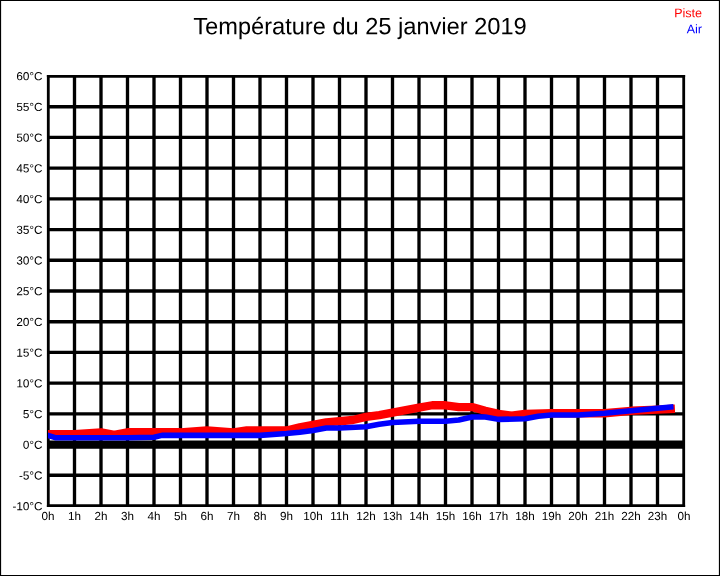 This screenshot has height=576, width=720. I want to click on chart-title: Température du 25 janvier 2019, so click(359, 28).